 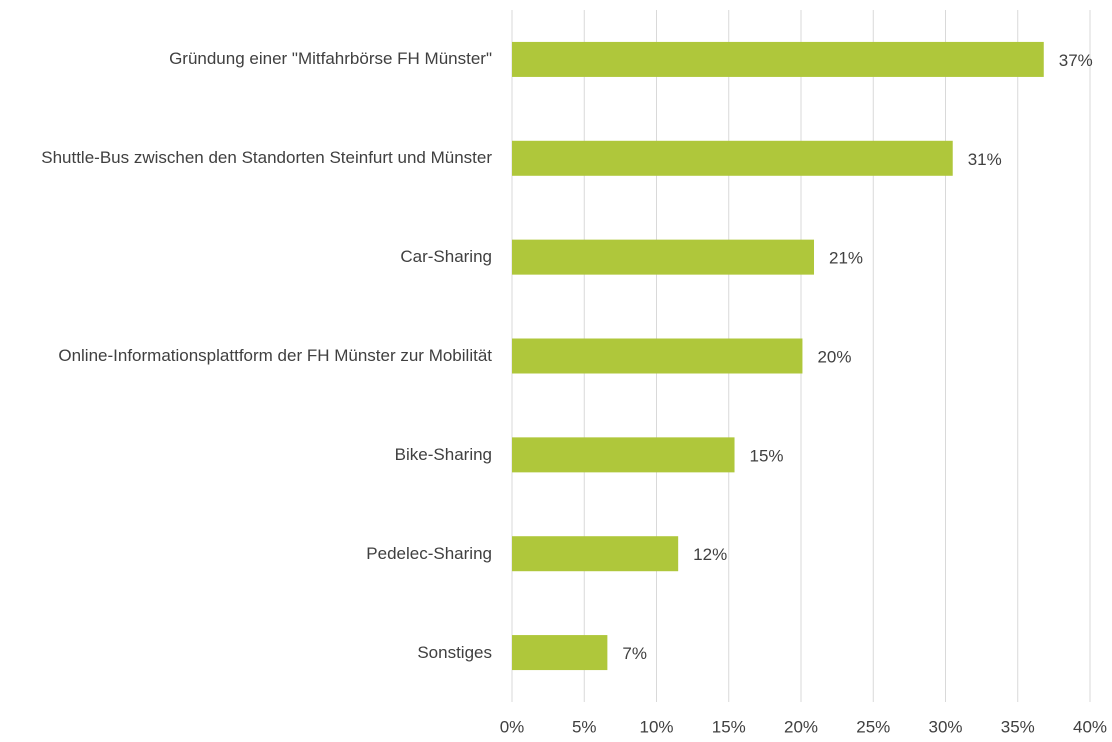 What do you see at coordinates (1076, 60) in the screenshot?
I see `data-label: 37%` at bounding box center [1076, 60].